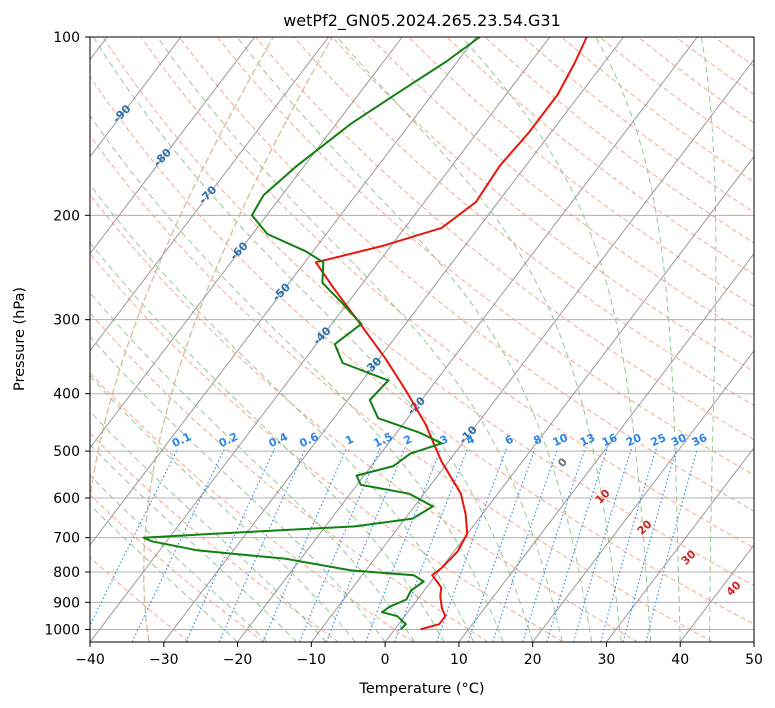 The image size is (775, 708). What do you see at coordinates (66, 452) in the screenshot?
I see `y-tick-label: 500` at bounding box center [66, 452].